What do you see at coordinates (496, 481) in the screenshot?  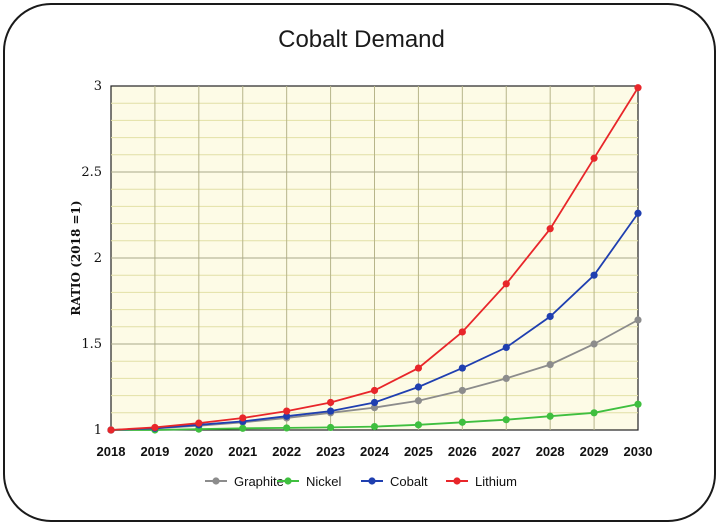 I see `lithium-legend-label: Lithium` at bounding box center [496, 481].